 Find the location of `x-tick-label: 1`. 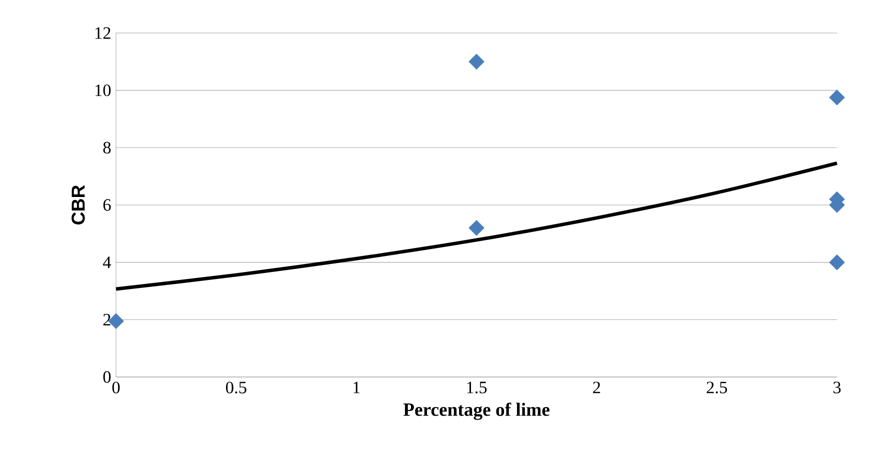

x-tick-label: 1 is located at coordinates (357, 388).